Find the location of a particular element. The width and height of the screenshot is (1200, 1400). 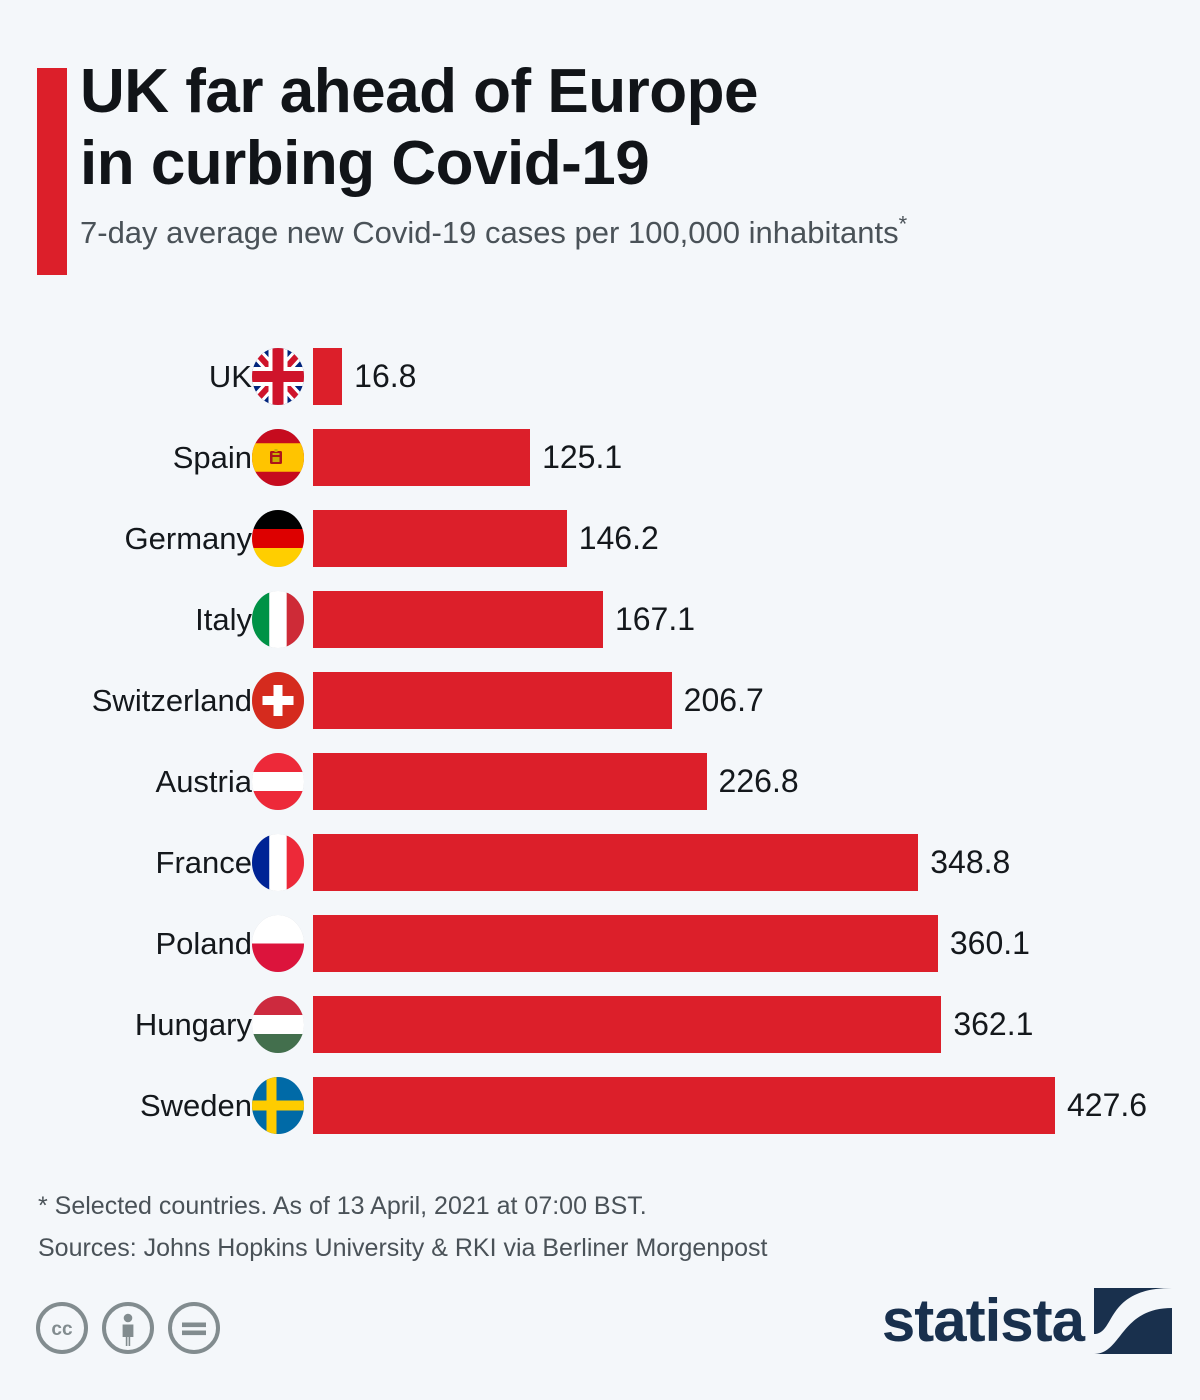

flag-germany-icon is located at coordinates (278, 538).